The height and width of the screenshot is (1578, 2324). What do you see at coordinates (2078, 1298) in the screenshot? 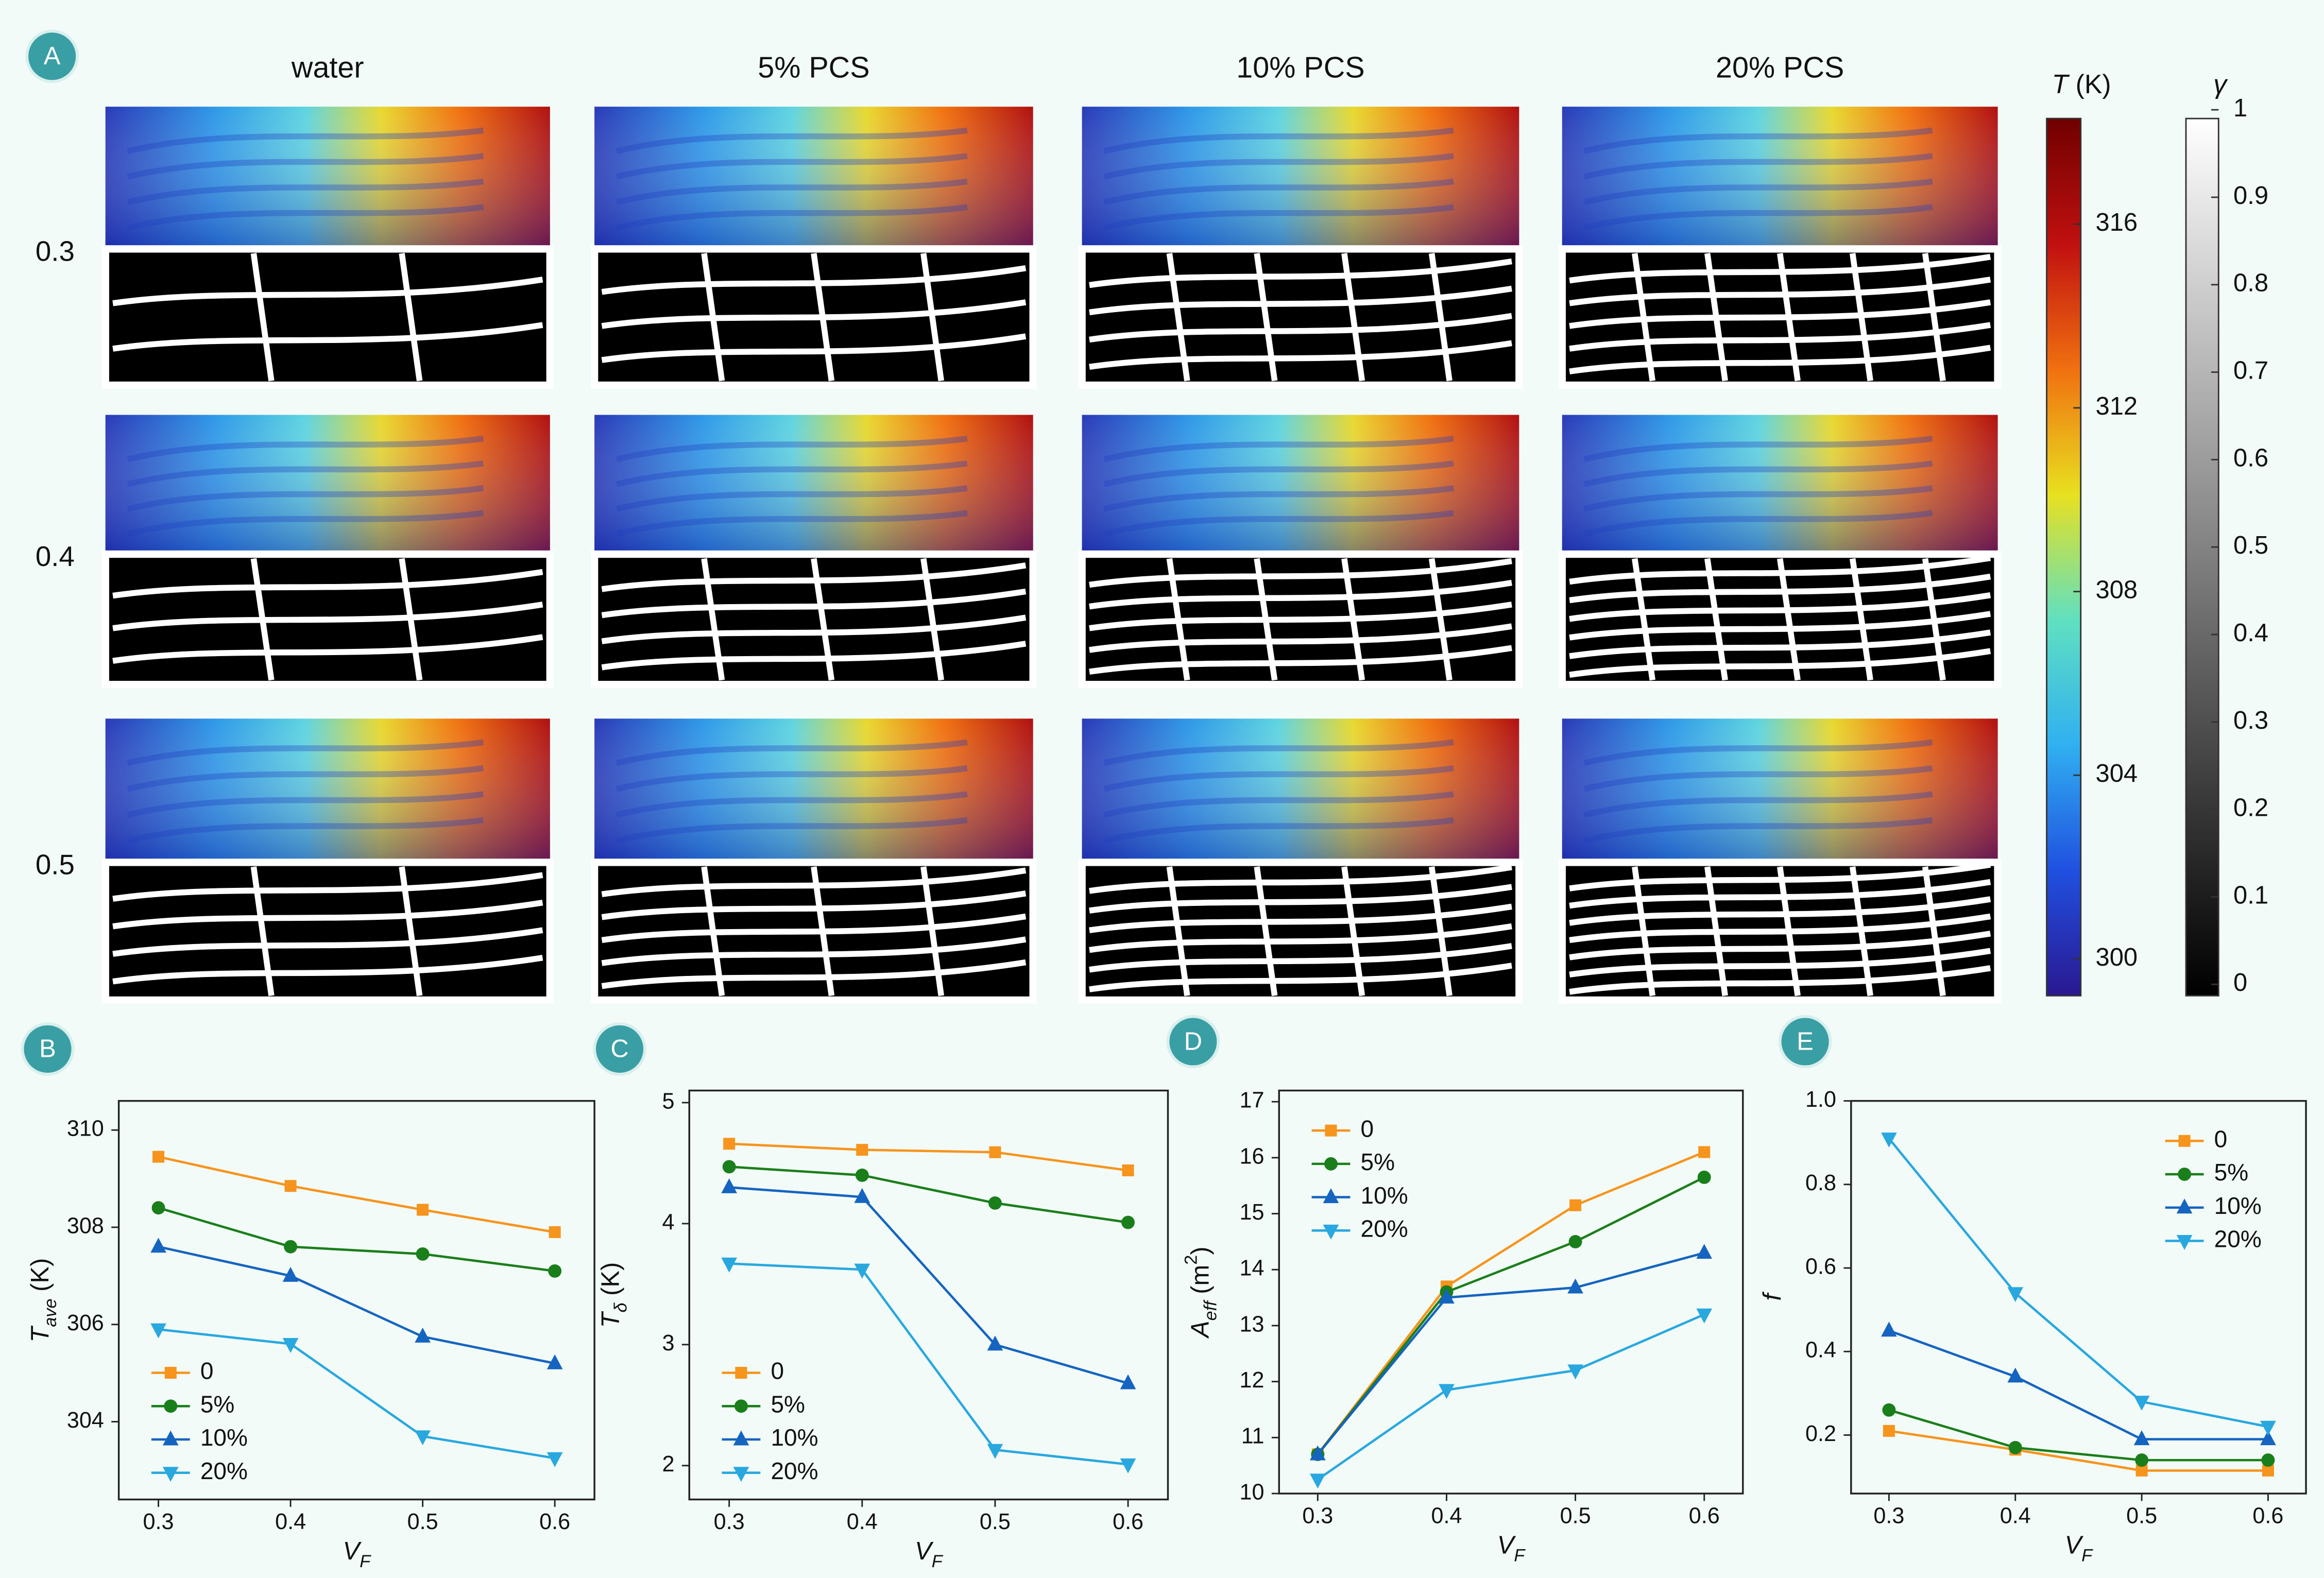
I see `plot-frame` at bounding box center [2078, 1298].